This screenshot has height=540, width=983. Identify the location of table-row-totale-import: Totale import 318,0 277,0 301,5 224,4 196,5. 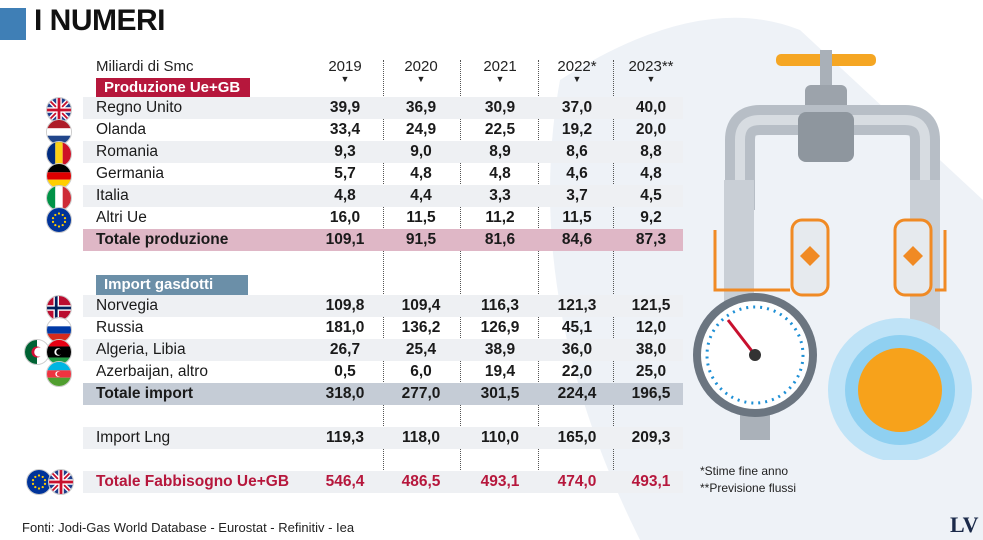
(383, 394).